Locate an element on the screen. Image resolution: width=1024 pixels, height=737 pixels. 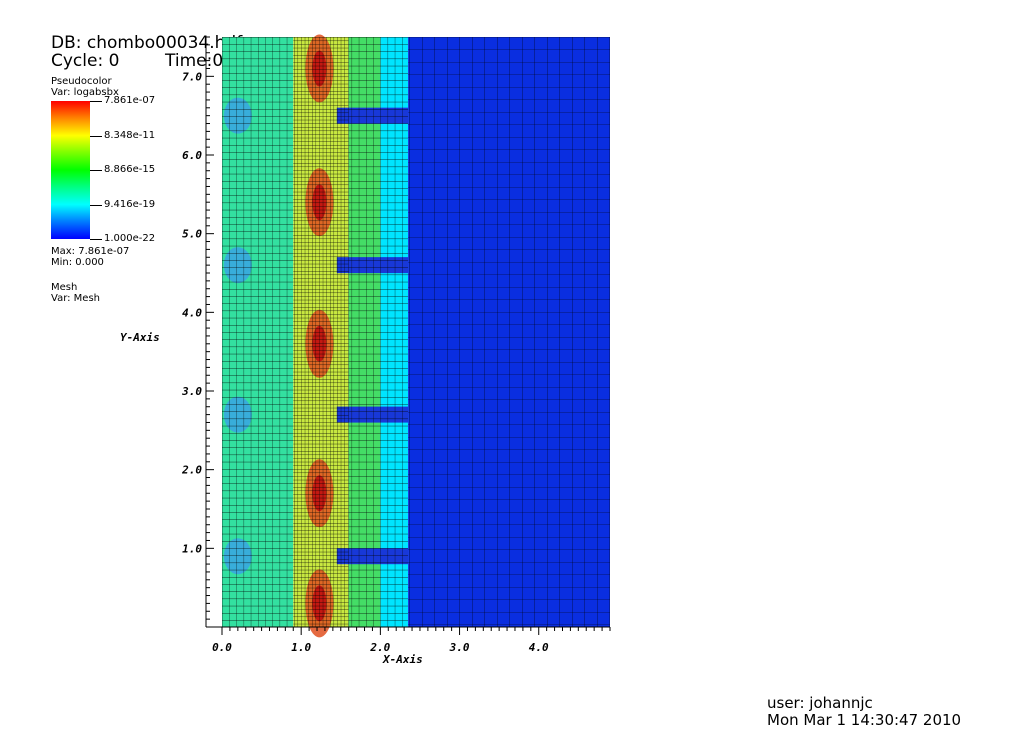
y-tick-label: 3.0 is located at coordinates (191, 391).